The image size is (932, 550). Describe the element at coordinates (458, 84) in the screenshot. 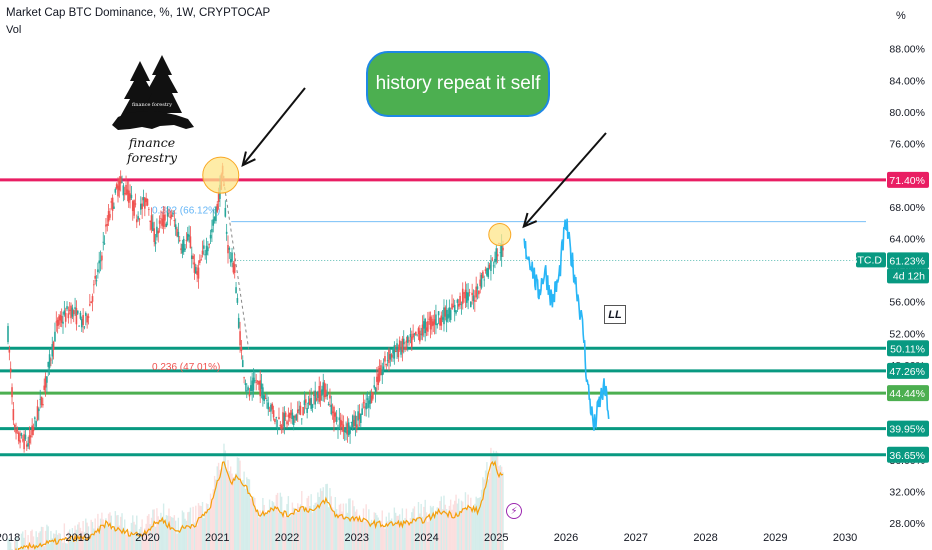

I see `history-bubble: history repeat it self` at that location.